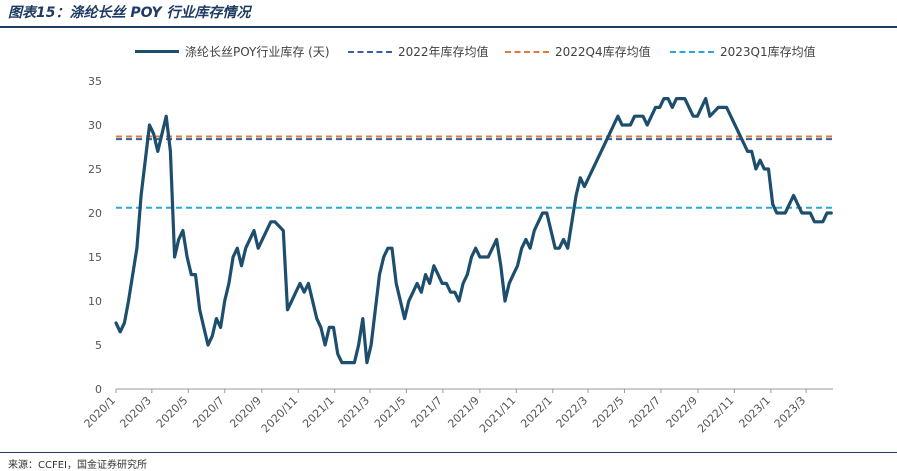 This screenshot has height=471, width=897. I want to click on x-tick-label: 2021/1, so click(318, 412).